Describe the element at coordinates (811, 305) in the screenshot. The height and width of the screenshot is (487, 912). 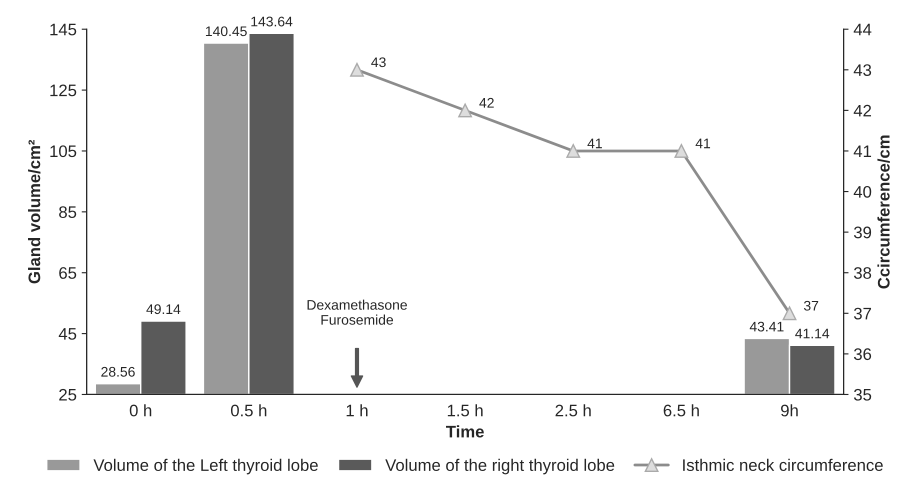
I see `data-label: 37` at that location.